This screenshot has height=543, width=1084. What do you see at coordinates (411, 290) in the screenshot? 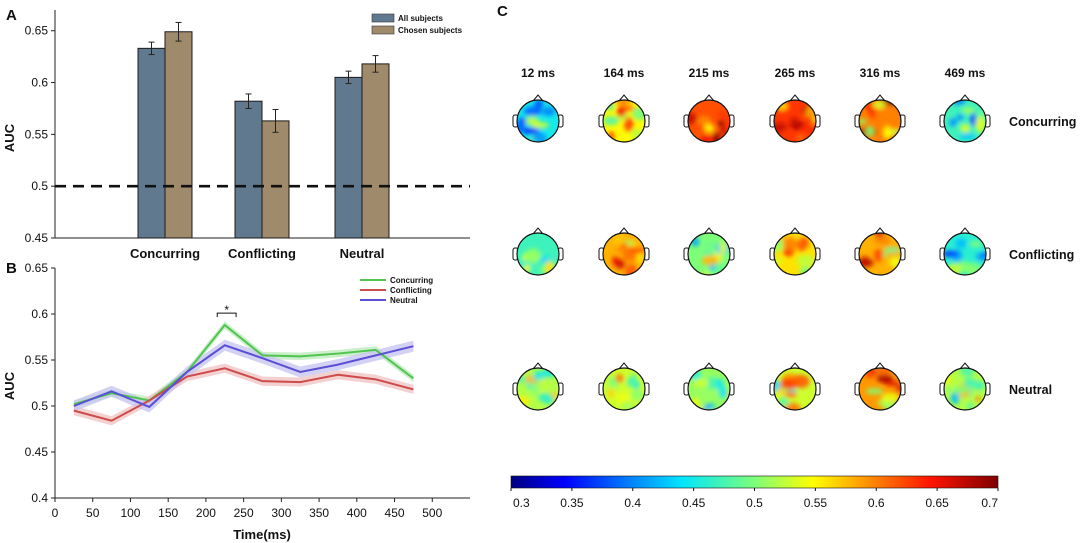
I see `panel-b-legend-label: Conflicting` at bounding box center [411, 290].